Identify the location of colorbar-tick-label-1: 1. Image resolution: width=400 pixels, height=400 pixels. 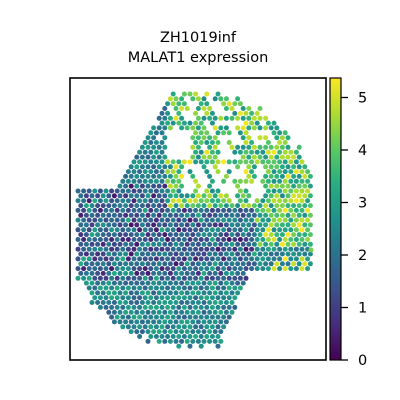
(362, 309).